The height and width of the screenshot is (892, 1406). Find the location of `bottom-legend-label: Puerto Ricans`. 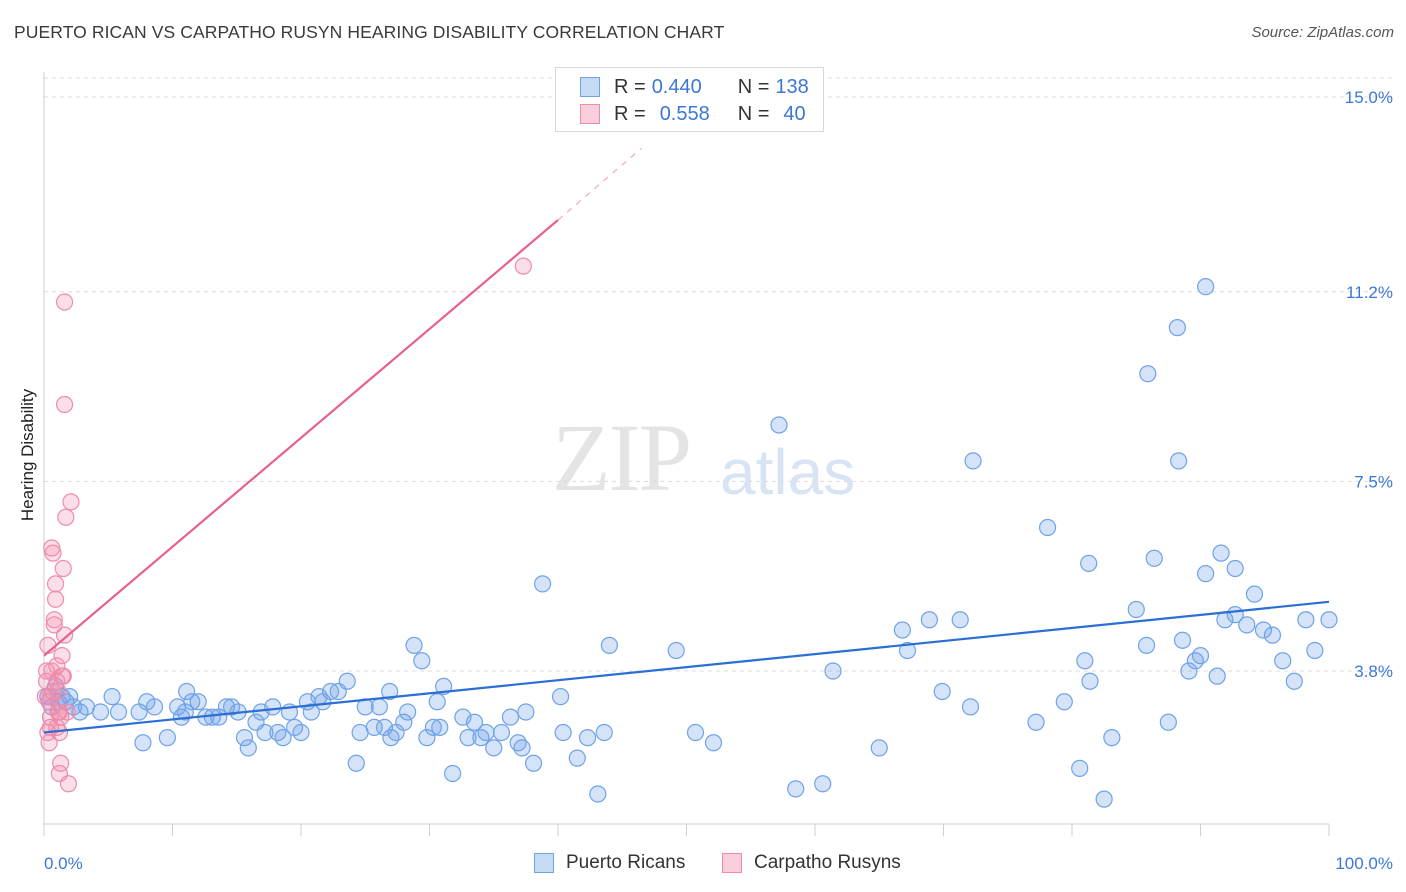

bottom-legend-label: Puerto Ricans is located at coordinates (626, 862).